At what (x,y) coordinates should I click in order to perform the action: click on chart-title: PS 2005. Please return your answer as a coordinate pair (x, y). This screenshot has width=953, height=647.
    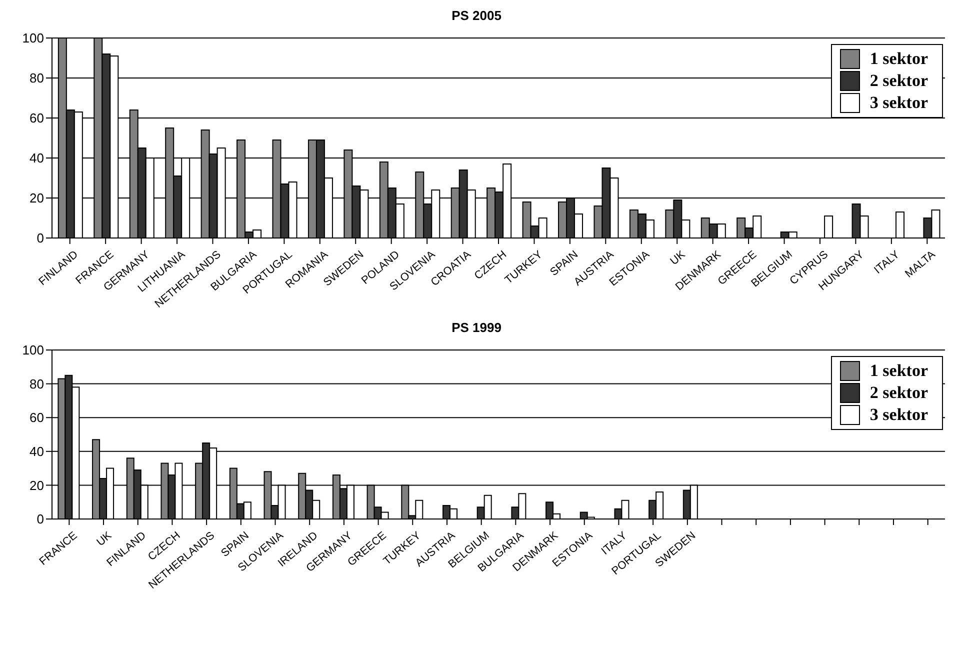
    Looking at the image, I should click on (476, 16).